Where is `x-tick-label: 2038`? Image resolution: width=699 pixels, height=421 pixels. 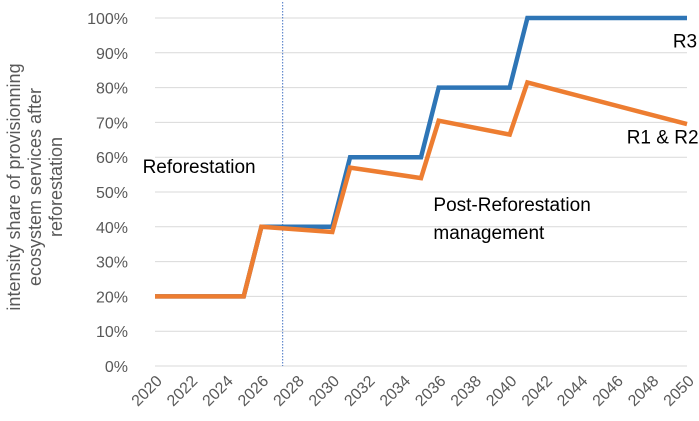
x-tick-label: 2038 is located at coordinates (466, 391).